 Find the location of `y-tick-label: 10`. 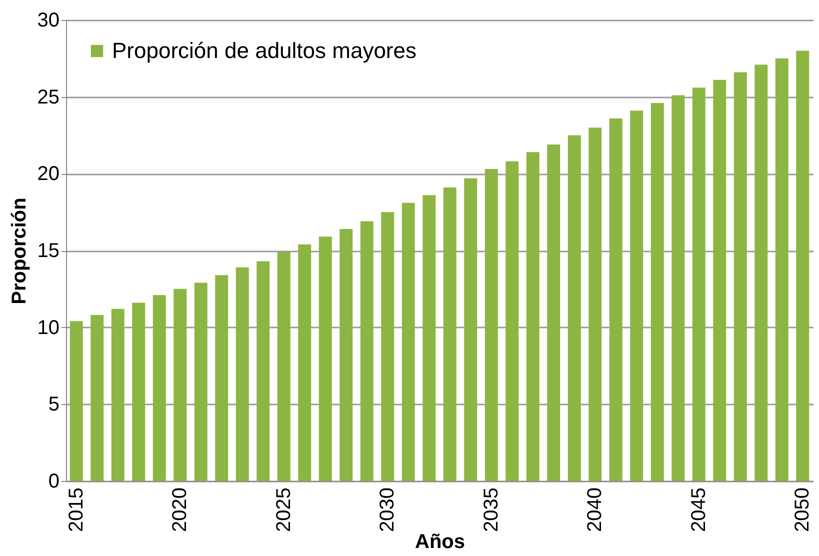

y-tick-label: 10 is located at coordinates (48, 327).